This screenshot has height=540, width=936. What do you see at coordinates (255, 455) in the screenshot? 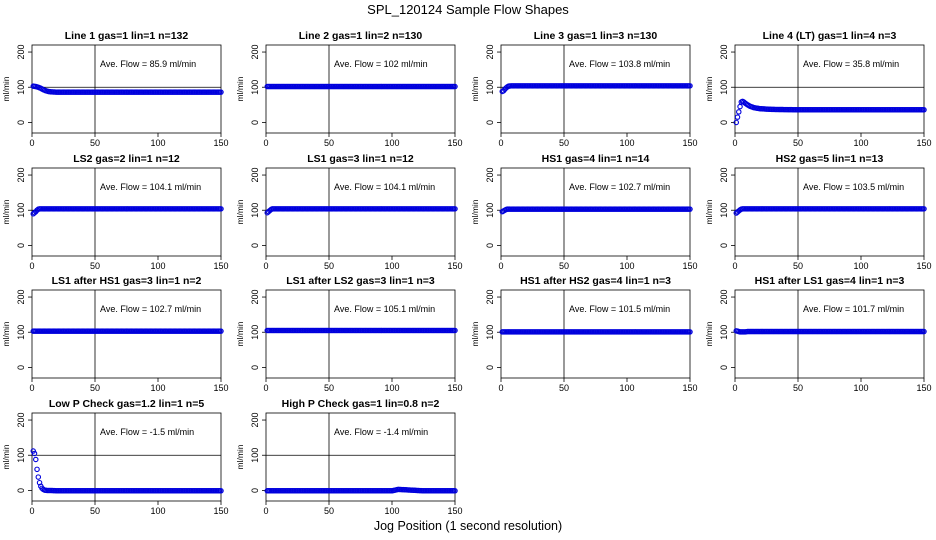
I see `panel-14-y-tick-label: 100` at bounding box center [255, 455].